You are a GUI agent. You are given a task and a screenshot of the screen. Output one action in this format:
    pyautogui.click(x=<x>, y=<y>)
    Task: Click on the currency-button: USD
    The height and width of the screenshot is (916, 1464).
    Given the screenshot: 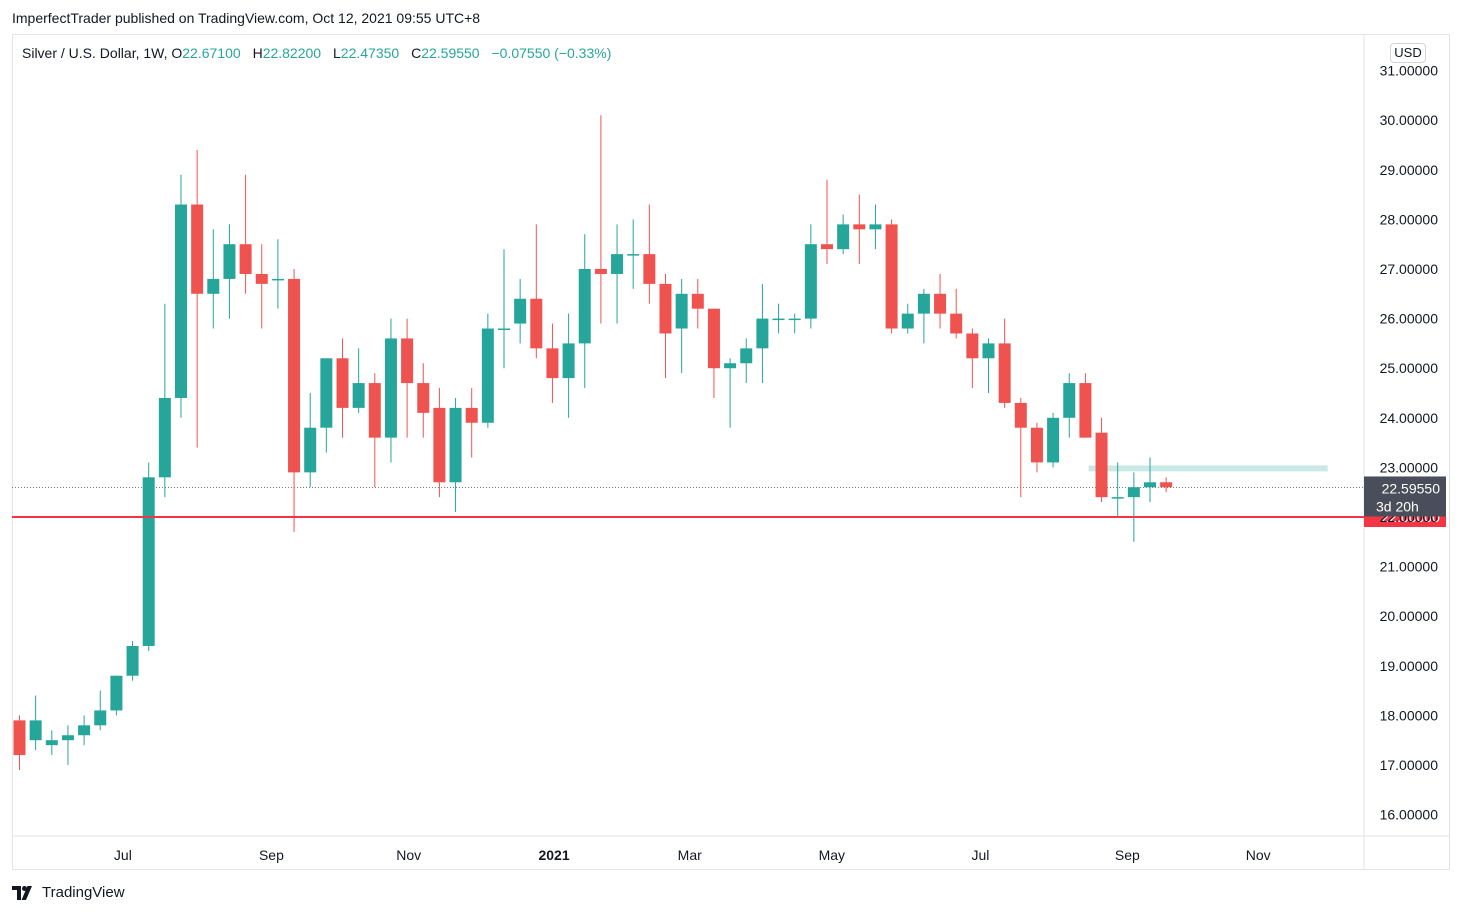 What is the action you would take?
    pyautogui.click(x=1408, y=53)
    